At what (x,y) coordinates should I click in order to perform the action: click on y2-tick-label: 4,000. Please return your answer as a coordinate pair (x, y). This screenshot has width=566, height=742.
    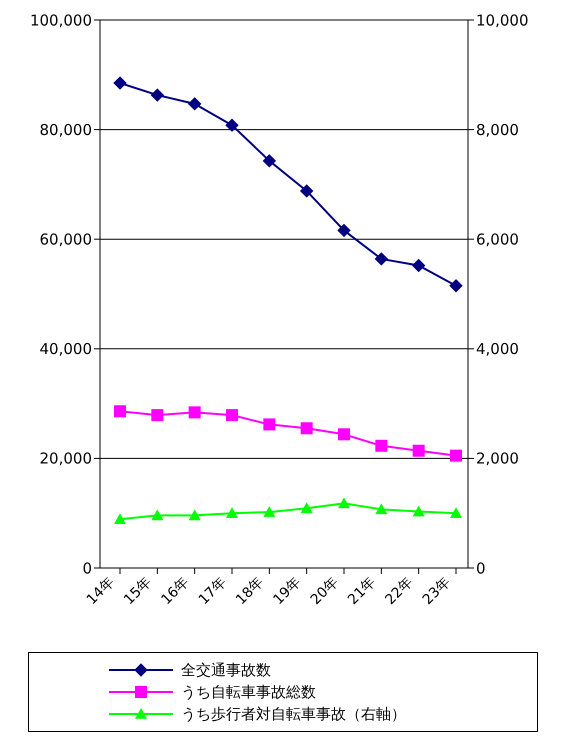
    Looking at the image, I should click on (497, 349).